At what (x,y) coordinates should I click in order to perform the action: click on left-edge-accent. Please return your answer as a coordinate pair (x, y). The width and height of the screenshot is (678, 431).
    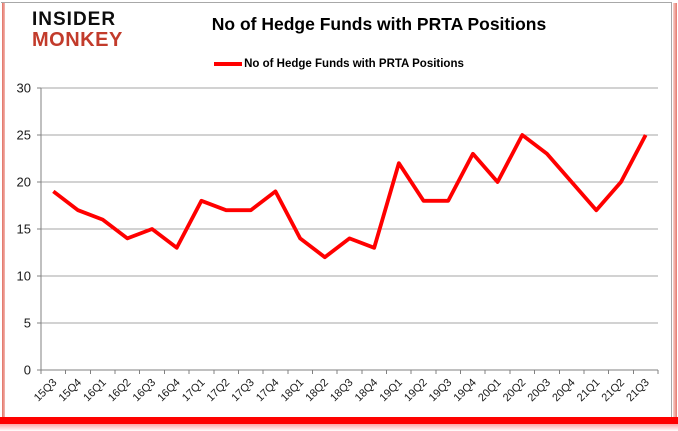
    Looking at the image, I should click on (3, 212).